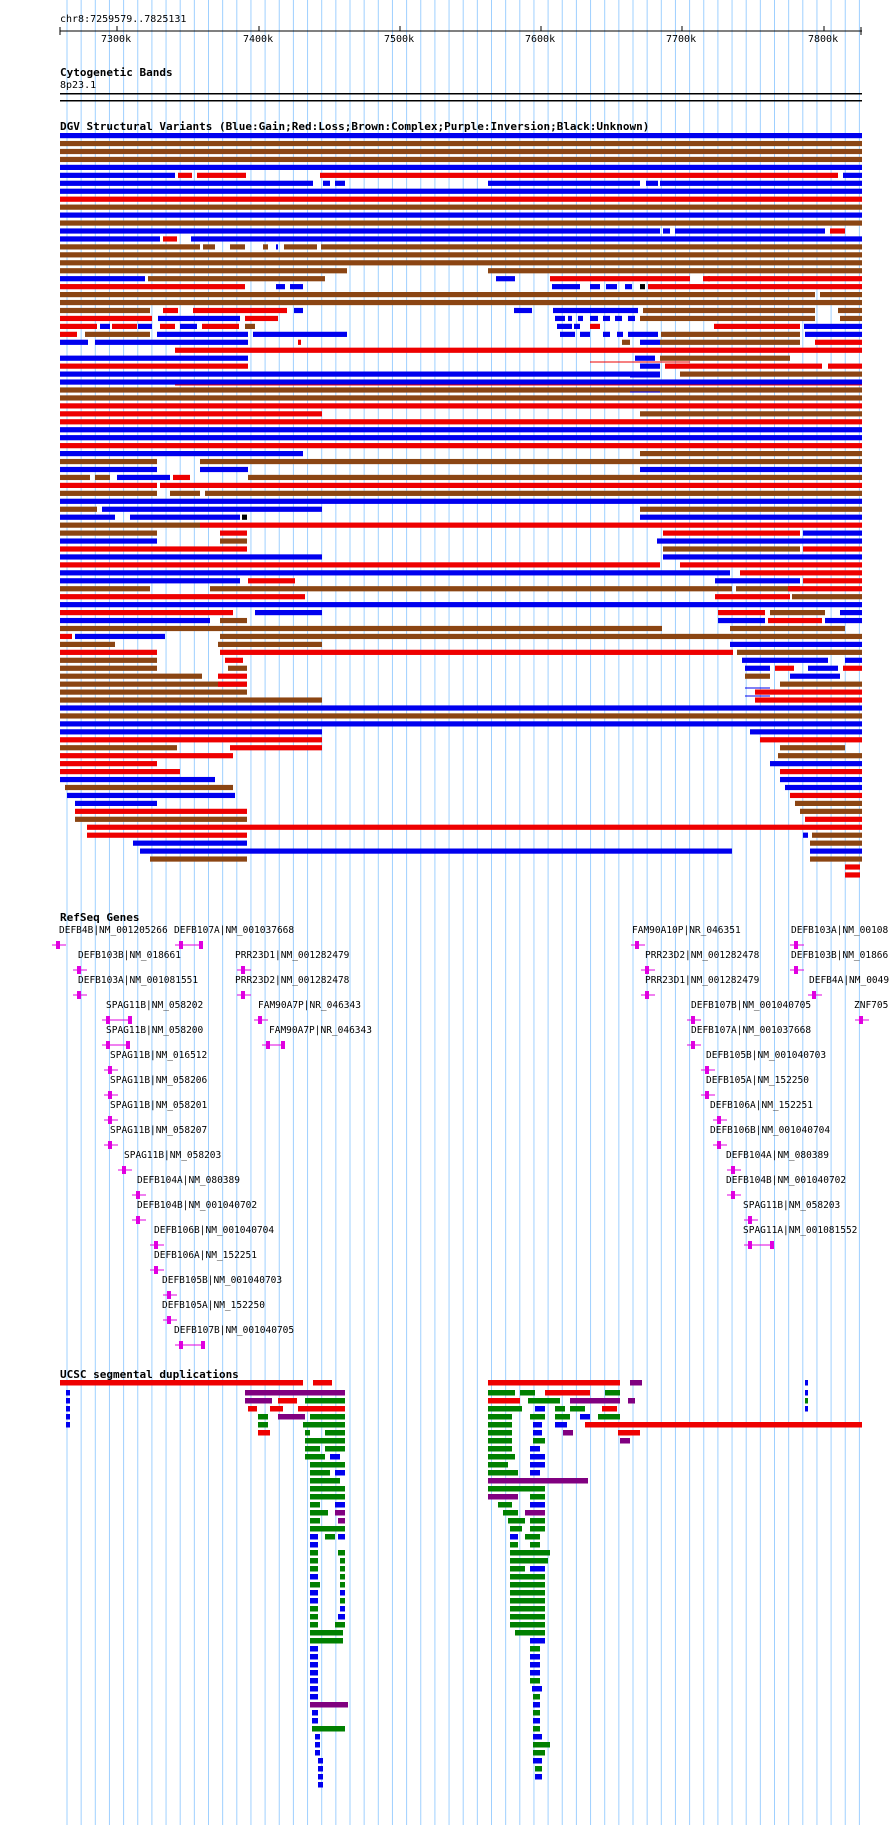  Describe the element at coordinates (234, 1330) in the screenshot. I see `gene-label: DEFB107B|NM_001040705` at that location.